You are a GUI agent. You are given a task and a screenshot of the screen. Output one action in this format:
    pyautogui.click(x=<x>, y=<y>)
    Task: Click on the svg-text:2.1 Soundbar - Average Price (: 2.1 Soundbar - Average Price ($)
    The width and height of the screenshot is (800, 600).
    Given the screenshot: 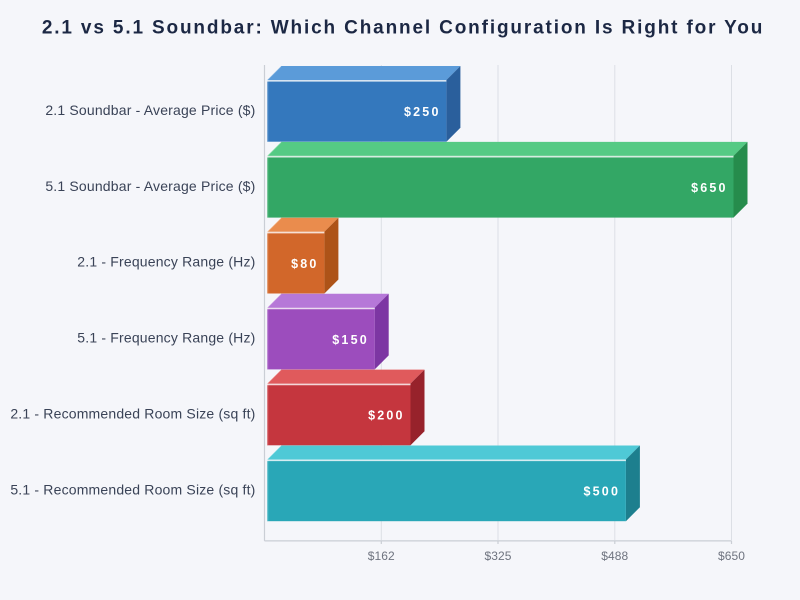 What is the action you would take?
    pyautogui.click(x=150, y=110)
    